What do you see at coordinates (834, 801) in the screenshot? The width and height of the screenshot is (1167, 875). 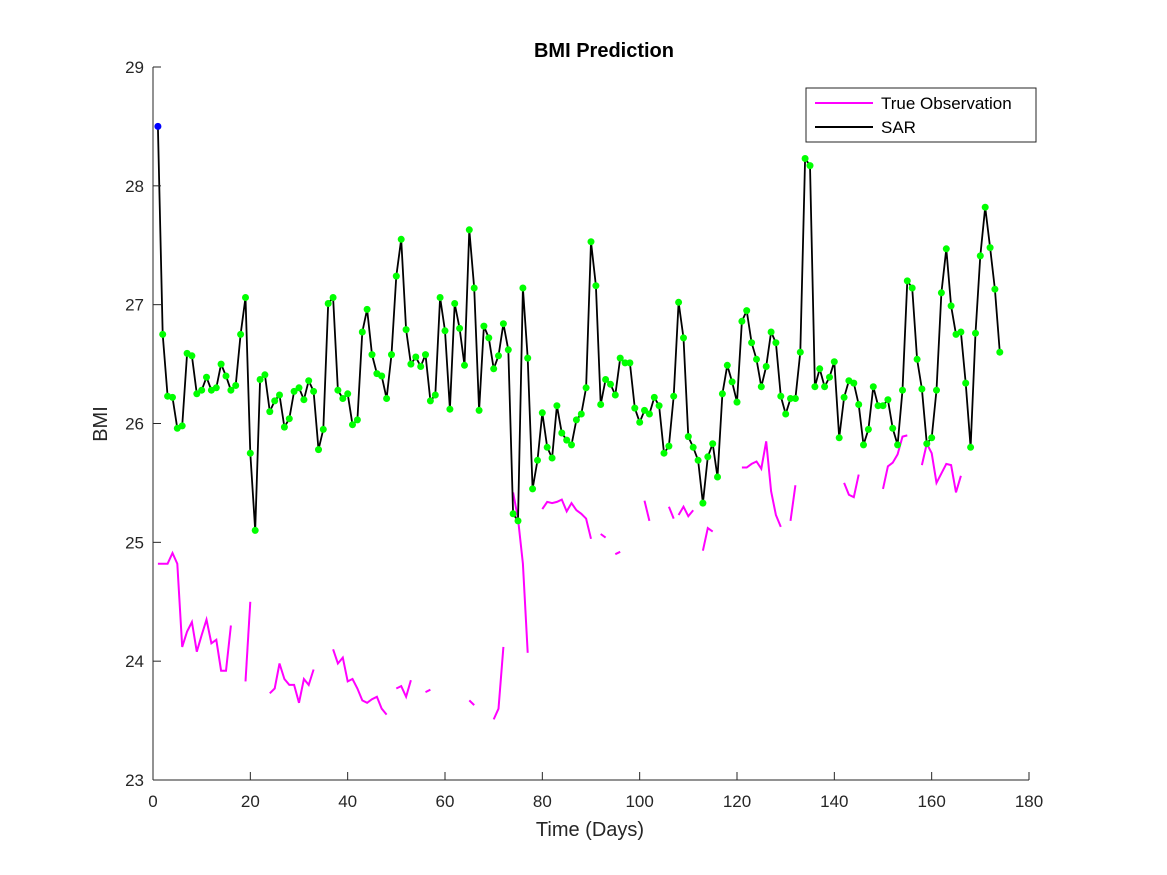 I see `x-tick-label: 140` at bounding box center [834, 801].